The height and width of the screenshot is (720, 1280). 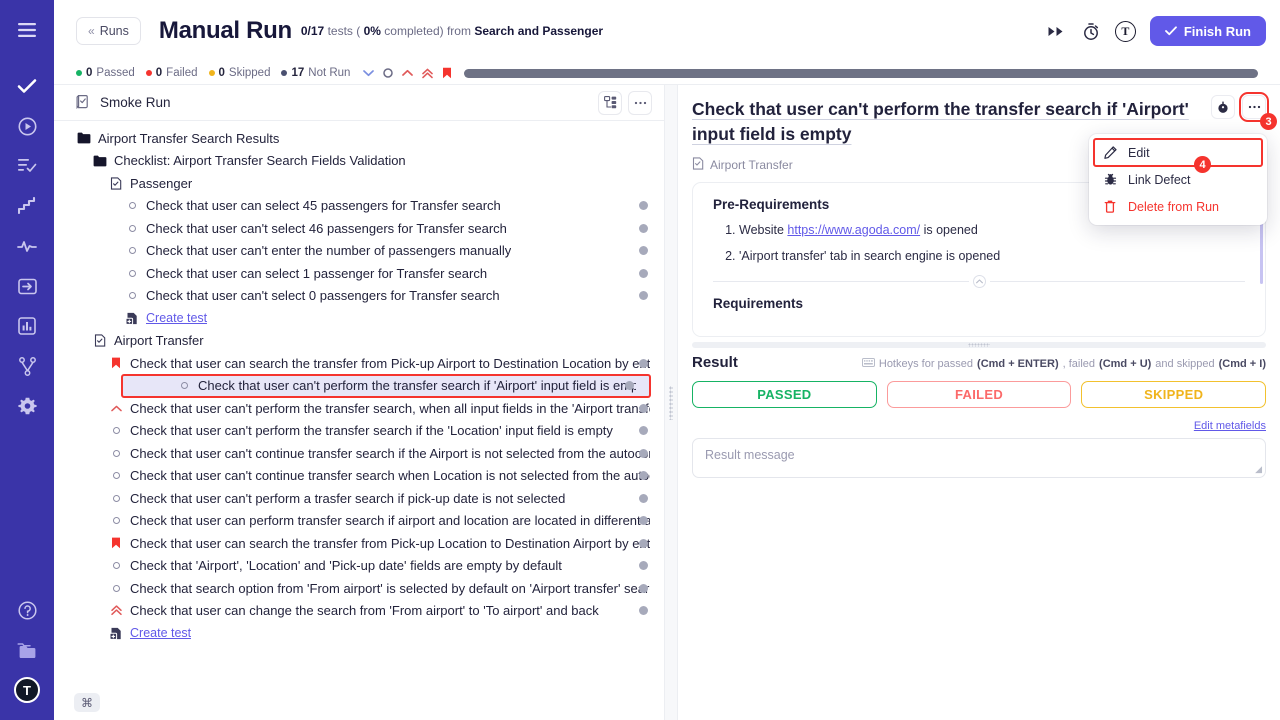 I want to click on tree-more-button, so click(x=640, y=102).